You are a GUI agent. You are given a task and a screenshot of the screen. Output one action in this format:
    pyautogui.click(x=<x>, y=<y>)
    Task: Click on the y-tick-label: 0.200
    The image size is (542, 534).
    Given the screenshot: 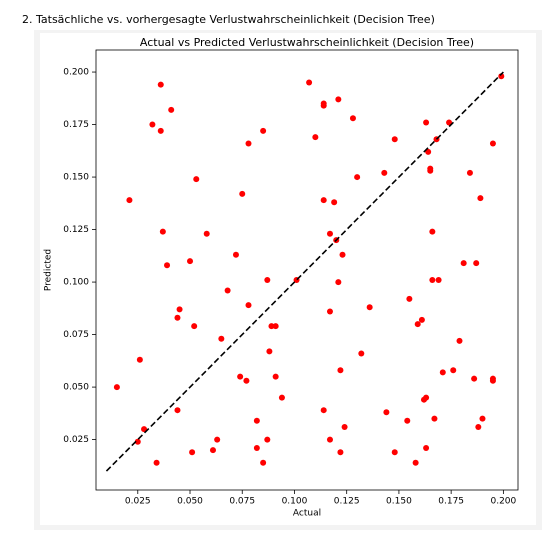 What is the action you would take?
    pyautogui.click(x=76, y=73)
    